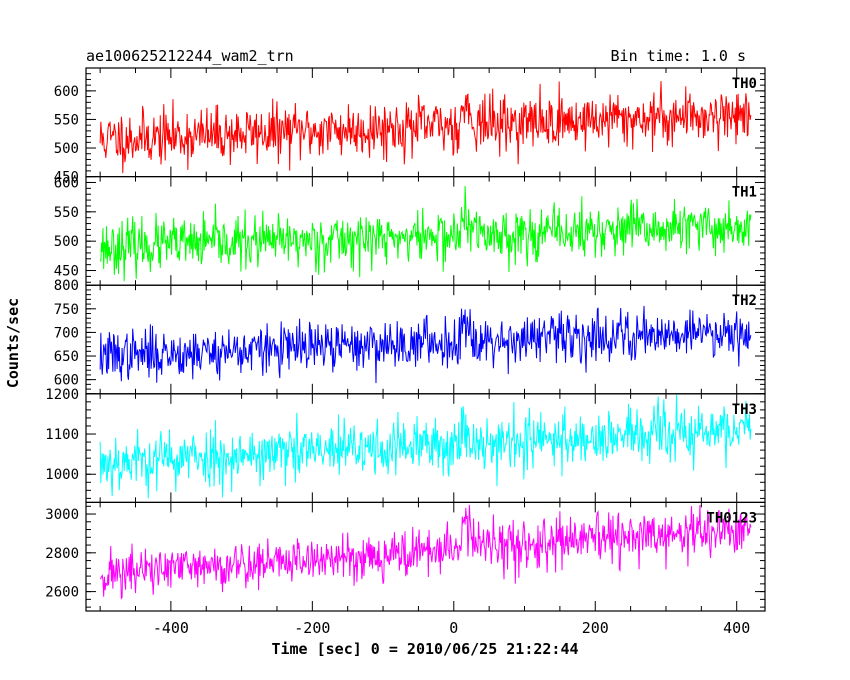 Image resolution: width=850 pixels, height=680 pixels. I want to click on x-tick-label: 0, so click(453, 628).